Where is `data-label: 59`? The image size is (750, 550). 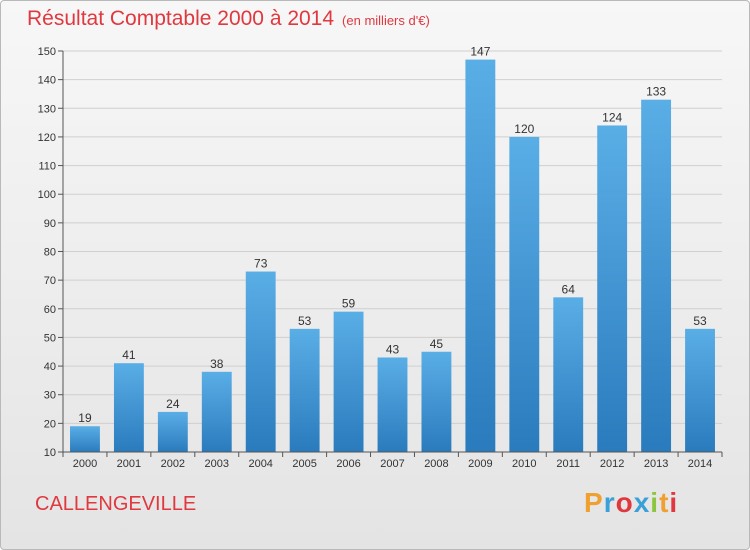
data-label: 59 is located at coordinates (349, 304).